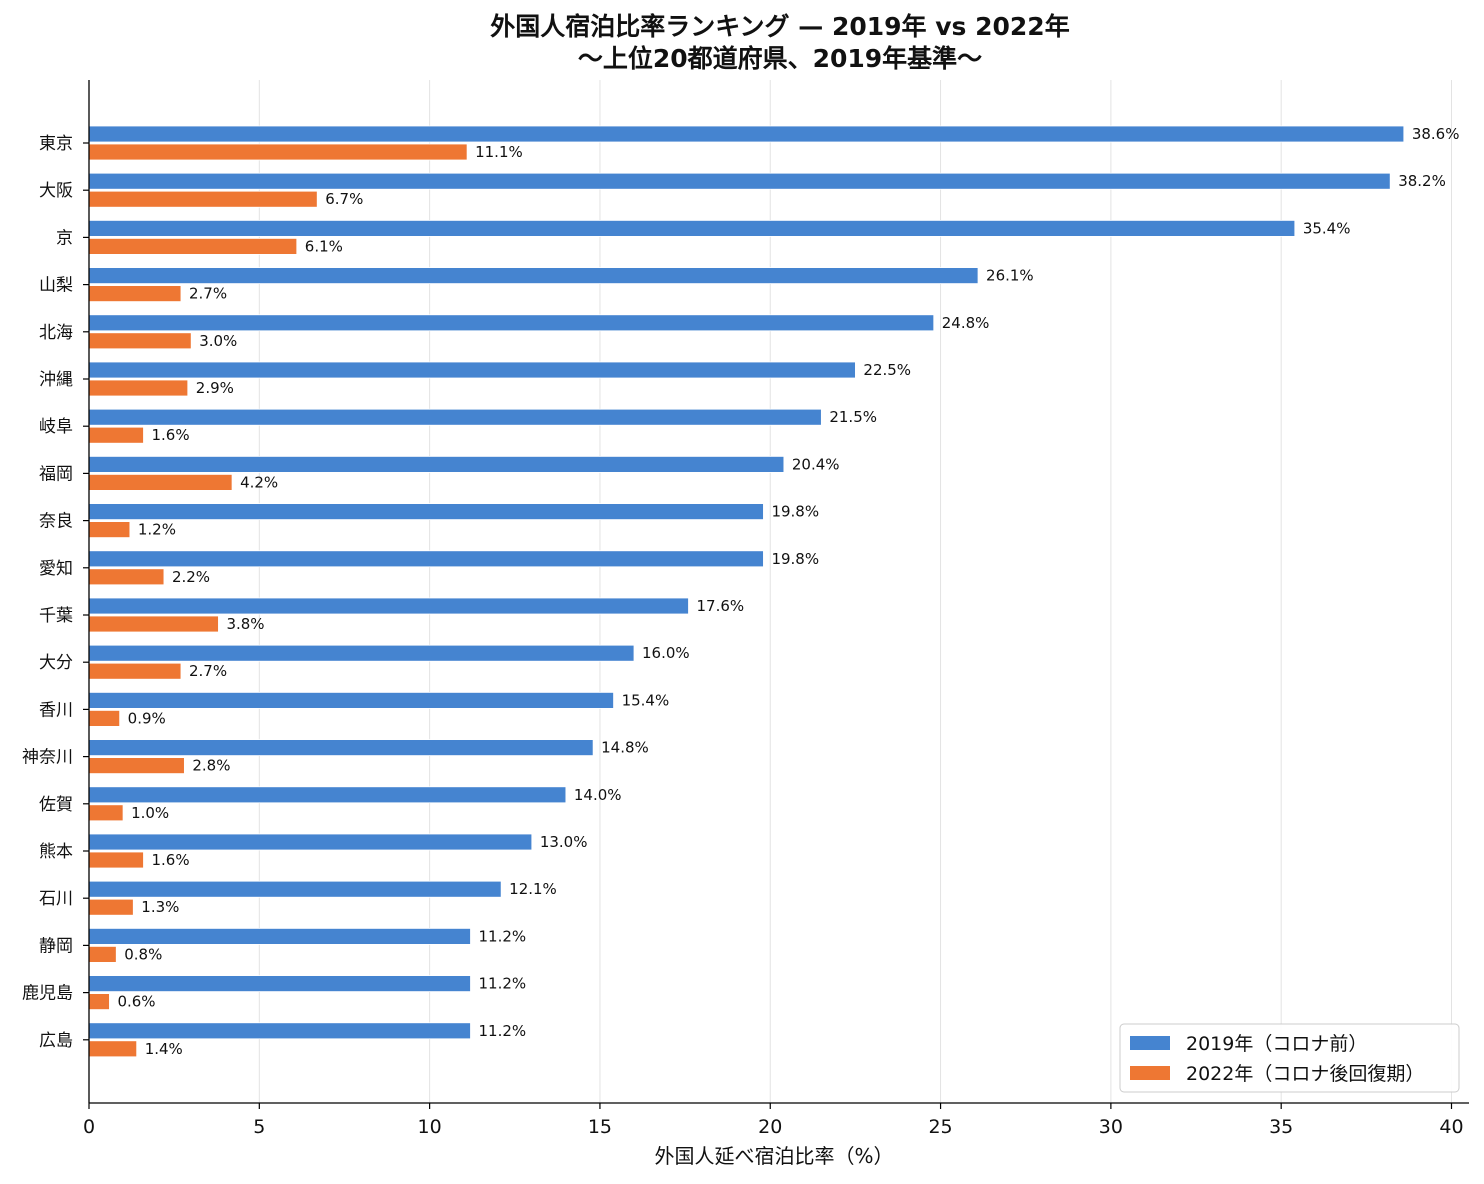 This screenshot has width=1484, height=1184. What do you see at coordinates (1150, 1043) in the screenshot?
I see `legend-swatch-2019` at bounding box center [1150, 1043].